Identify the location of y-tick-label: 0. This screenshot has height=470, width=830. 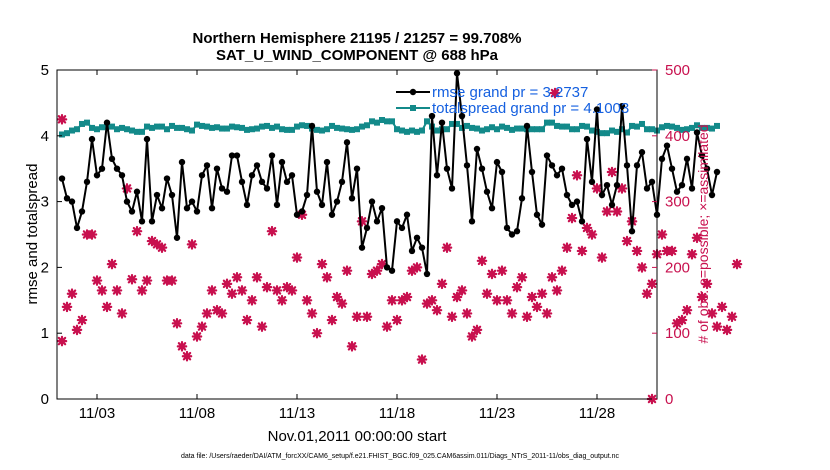
(45, 399).